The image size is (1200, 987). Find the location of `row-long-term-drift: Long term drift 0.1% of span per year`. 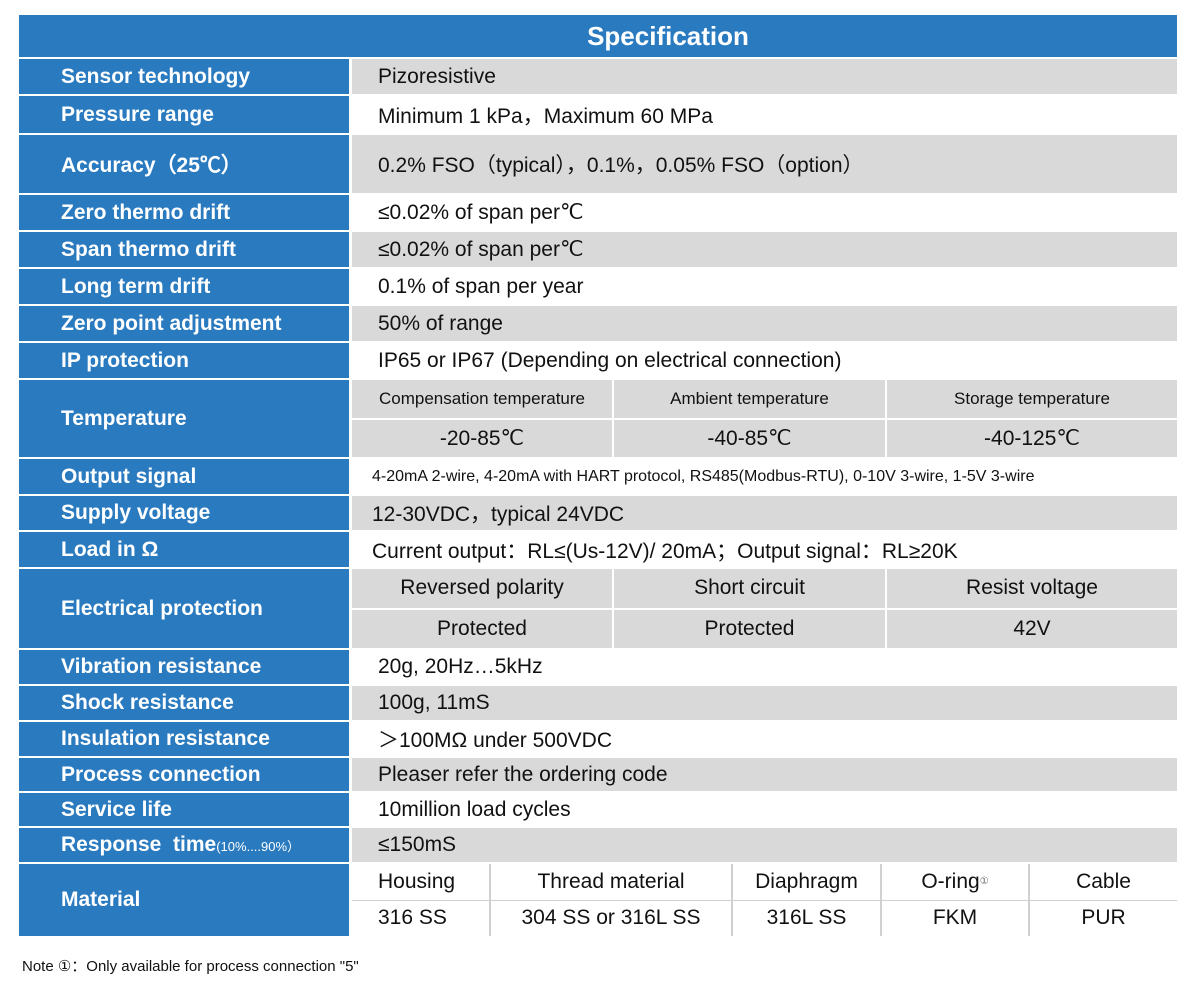

row-long-term-drift: Long term drift 0.1% of span per year is located at coordinates (598, 287).